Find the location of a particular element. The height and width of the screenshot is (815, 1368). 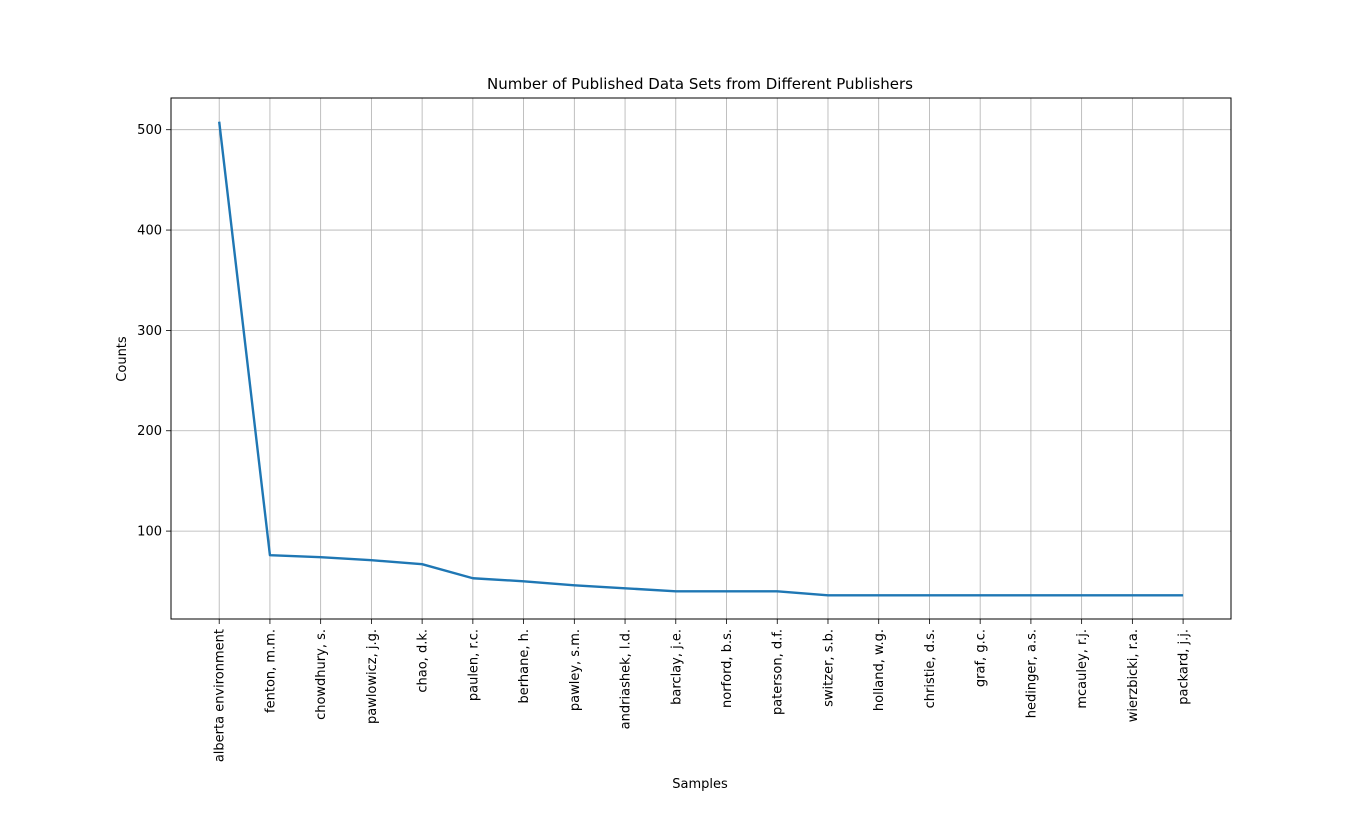

y-axis-label: Counts is located at coordinates (122, 359).